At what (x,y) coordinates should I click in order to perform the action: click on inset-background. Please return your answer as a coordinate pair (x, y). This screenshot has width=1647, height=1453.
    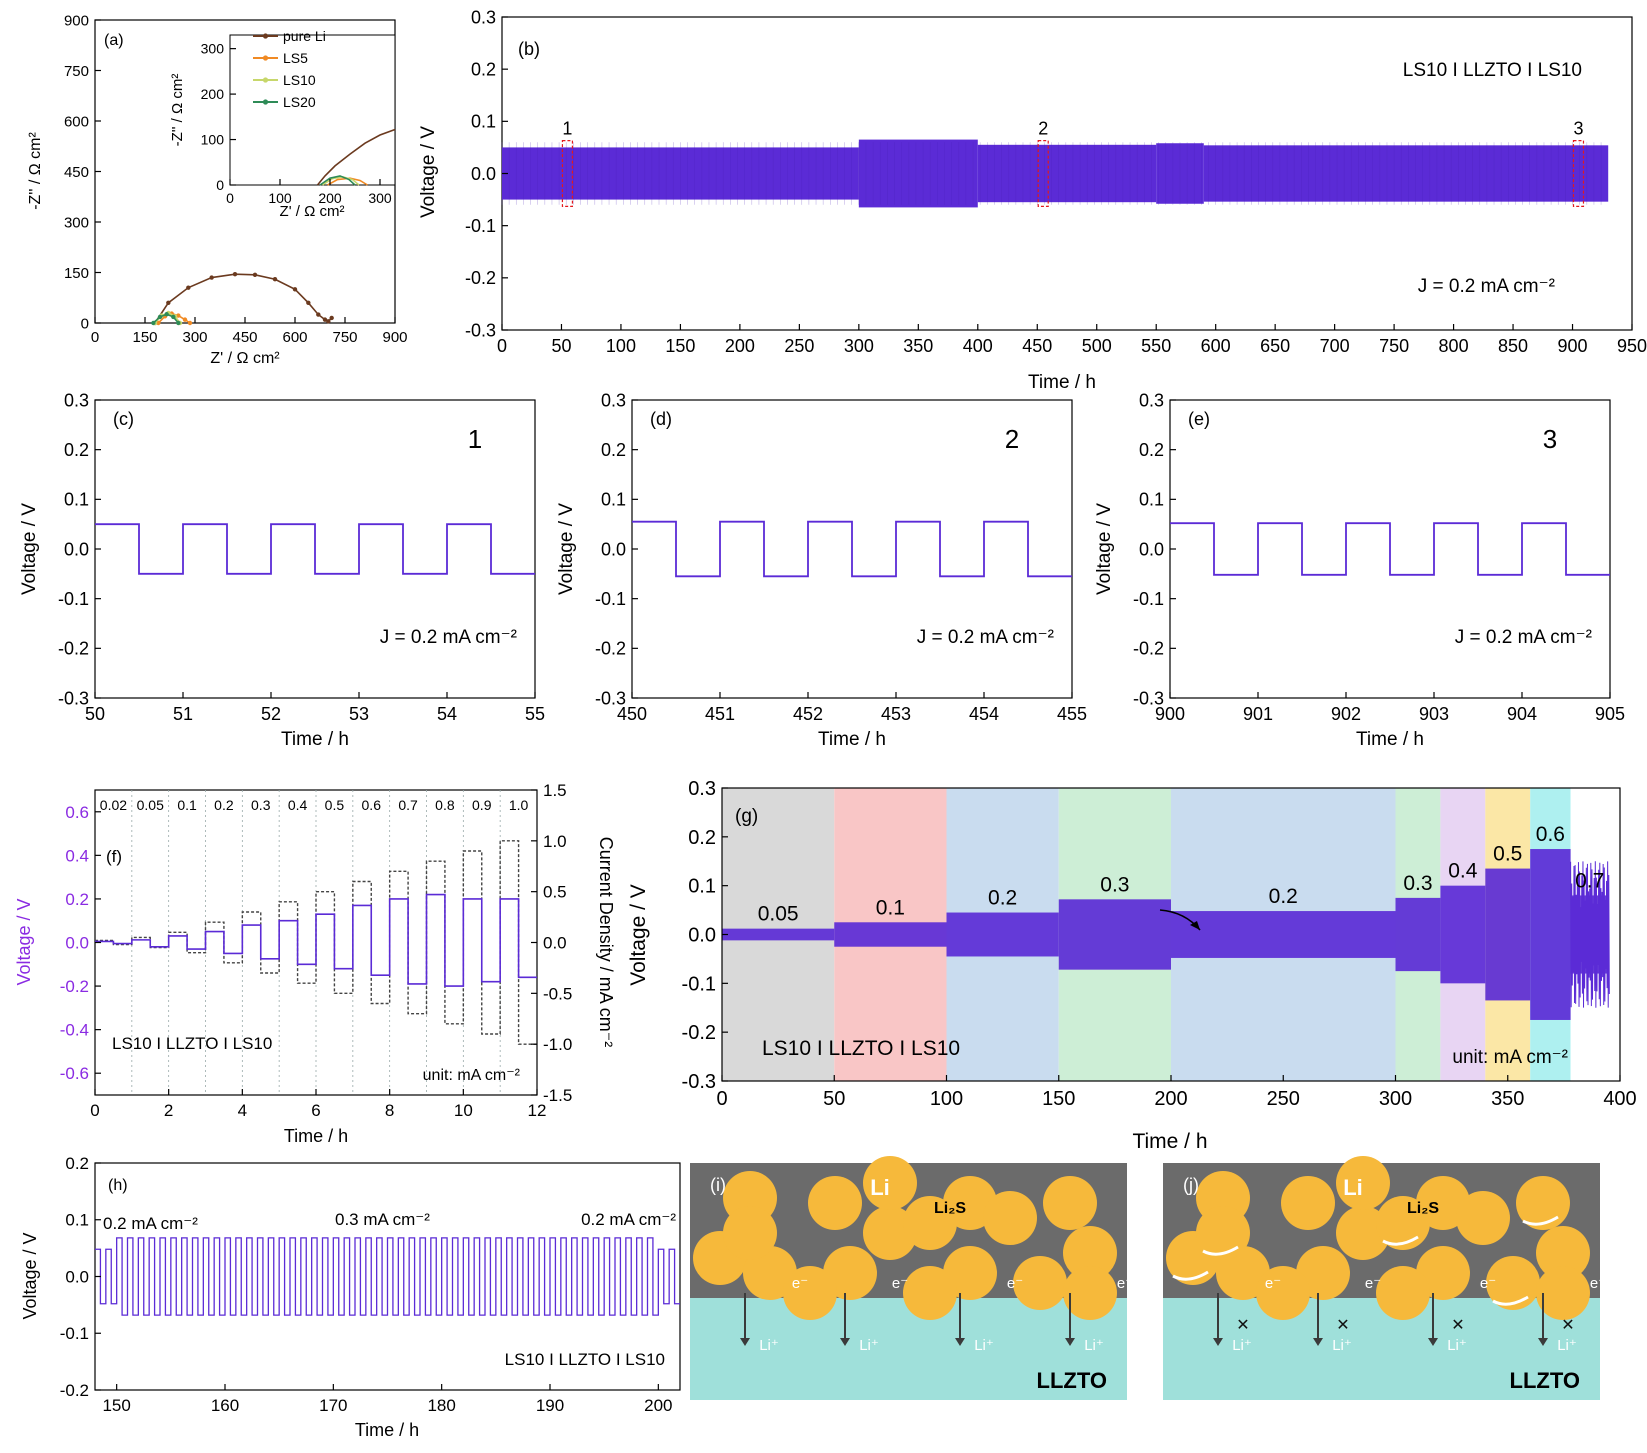
    Looking at the image, I should click on (312, 110).